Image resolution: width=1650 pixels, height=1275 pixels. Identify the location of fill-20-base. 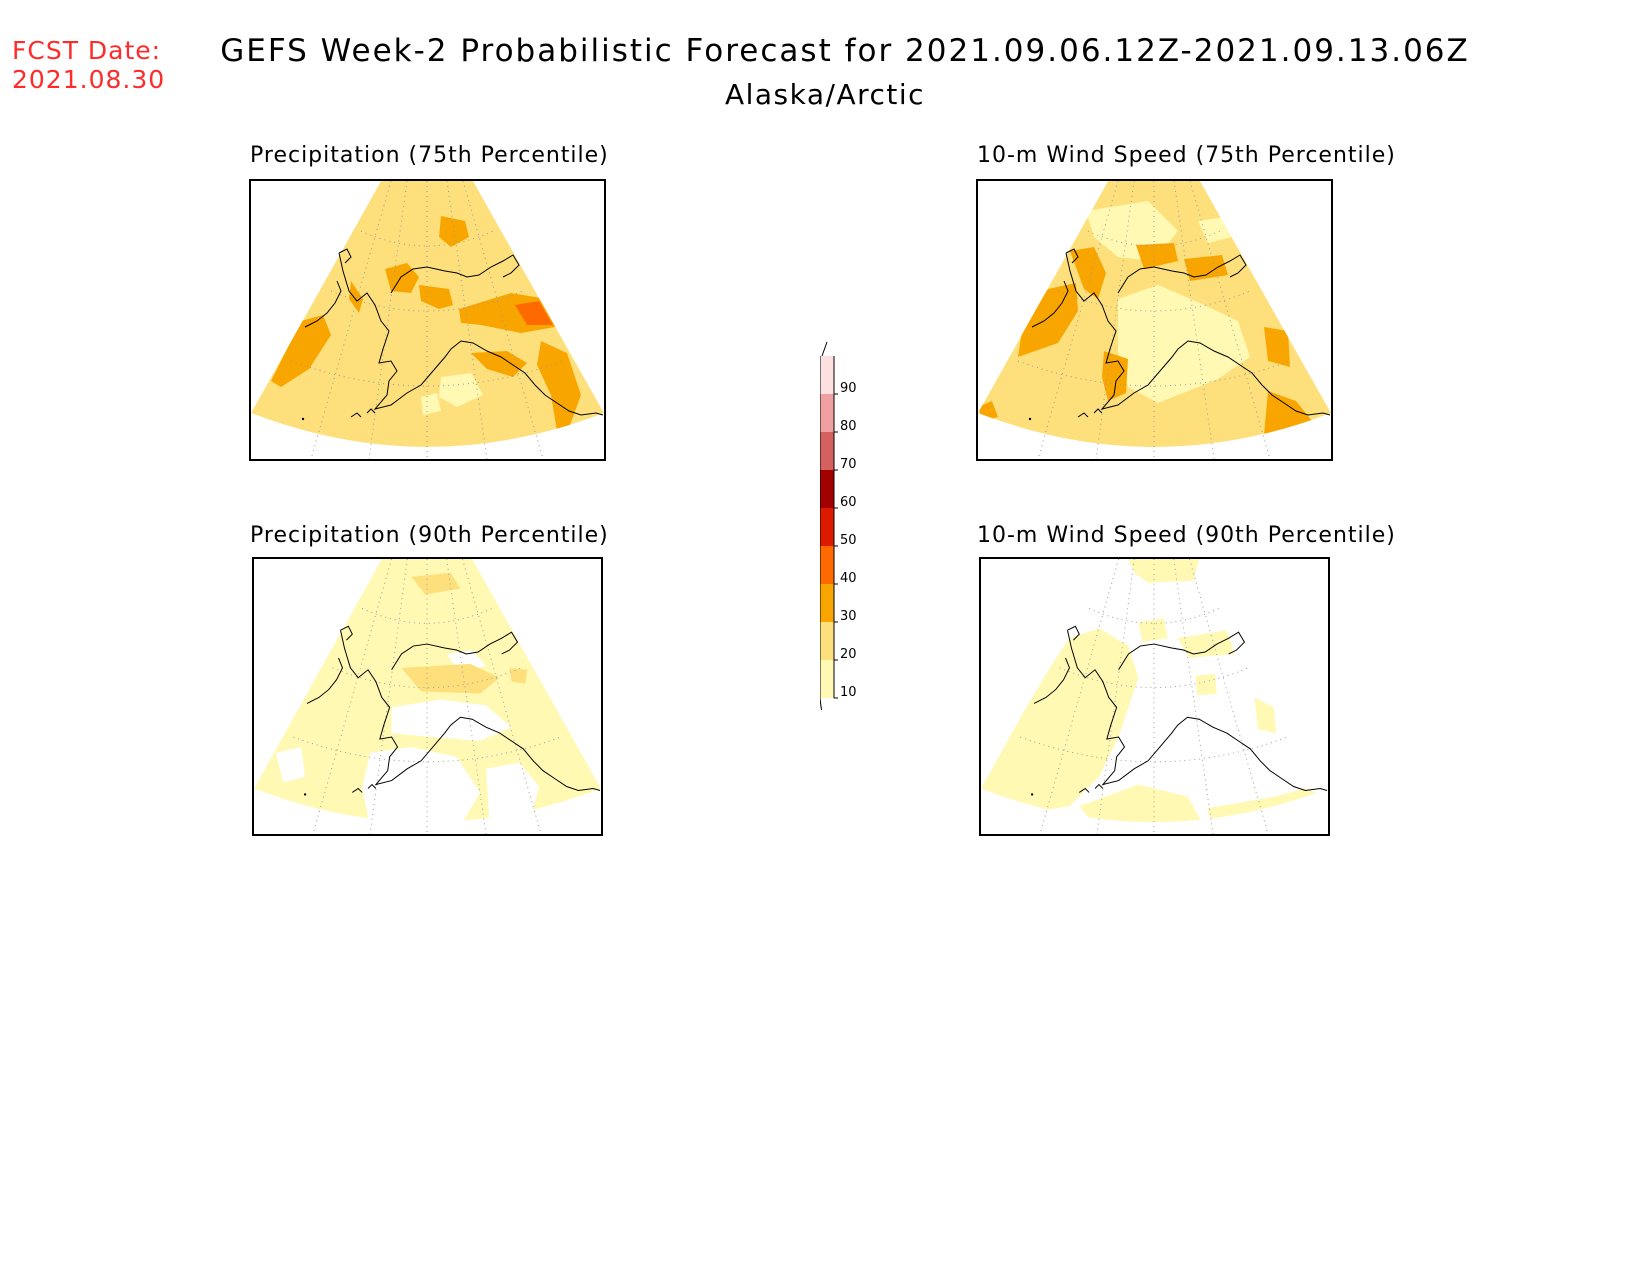
(427, 314).